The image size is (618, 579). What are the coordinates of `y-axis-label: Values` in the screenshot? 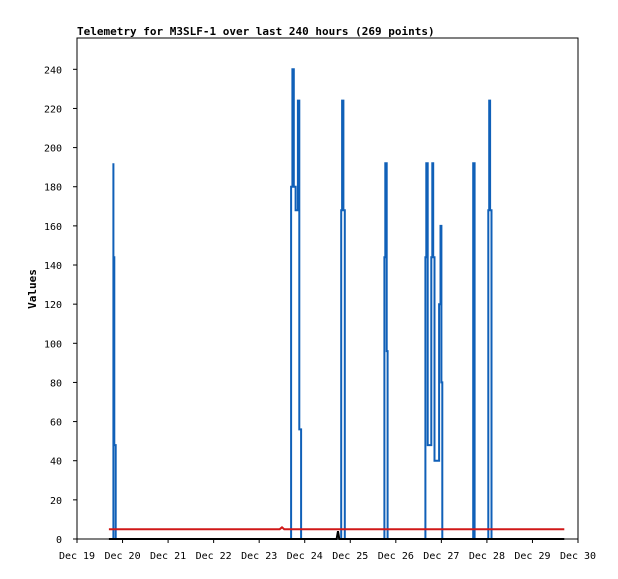 It's located at (32, 289).